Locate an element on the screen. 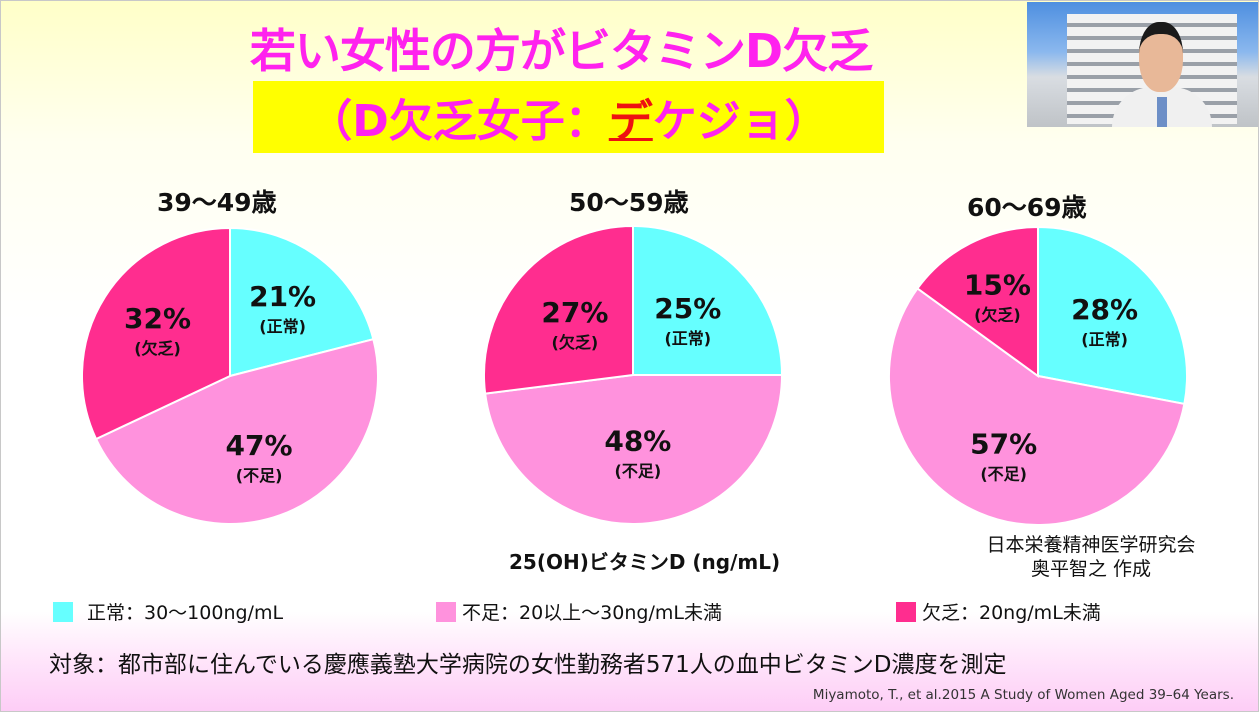 The image size is (1259, 713). credit: 日本栄養精神医学研究会 奥平智之 作成 is located at coordinates (1091, 557).